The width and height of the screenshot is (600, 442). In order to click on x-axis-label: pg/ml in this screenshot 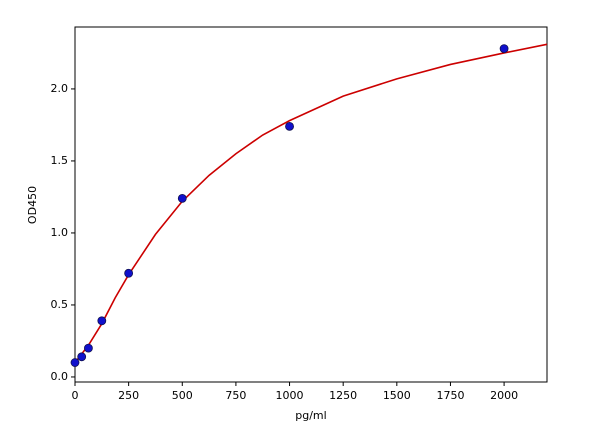, I will do `click(310, 415)`.